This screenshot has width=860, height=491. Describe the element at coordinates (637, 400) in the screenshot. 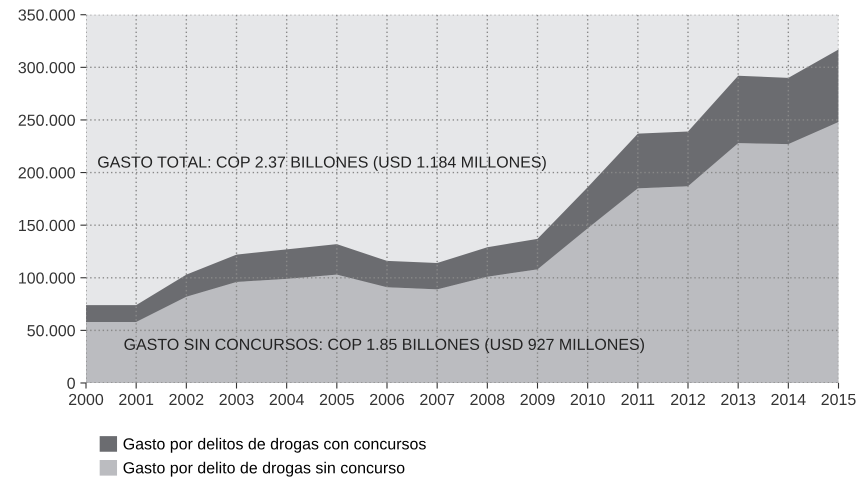

I see `x-tick-label: 2011` at that location.